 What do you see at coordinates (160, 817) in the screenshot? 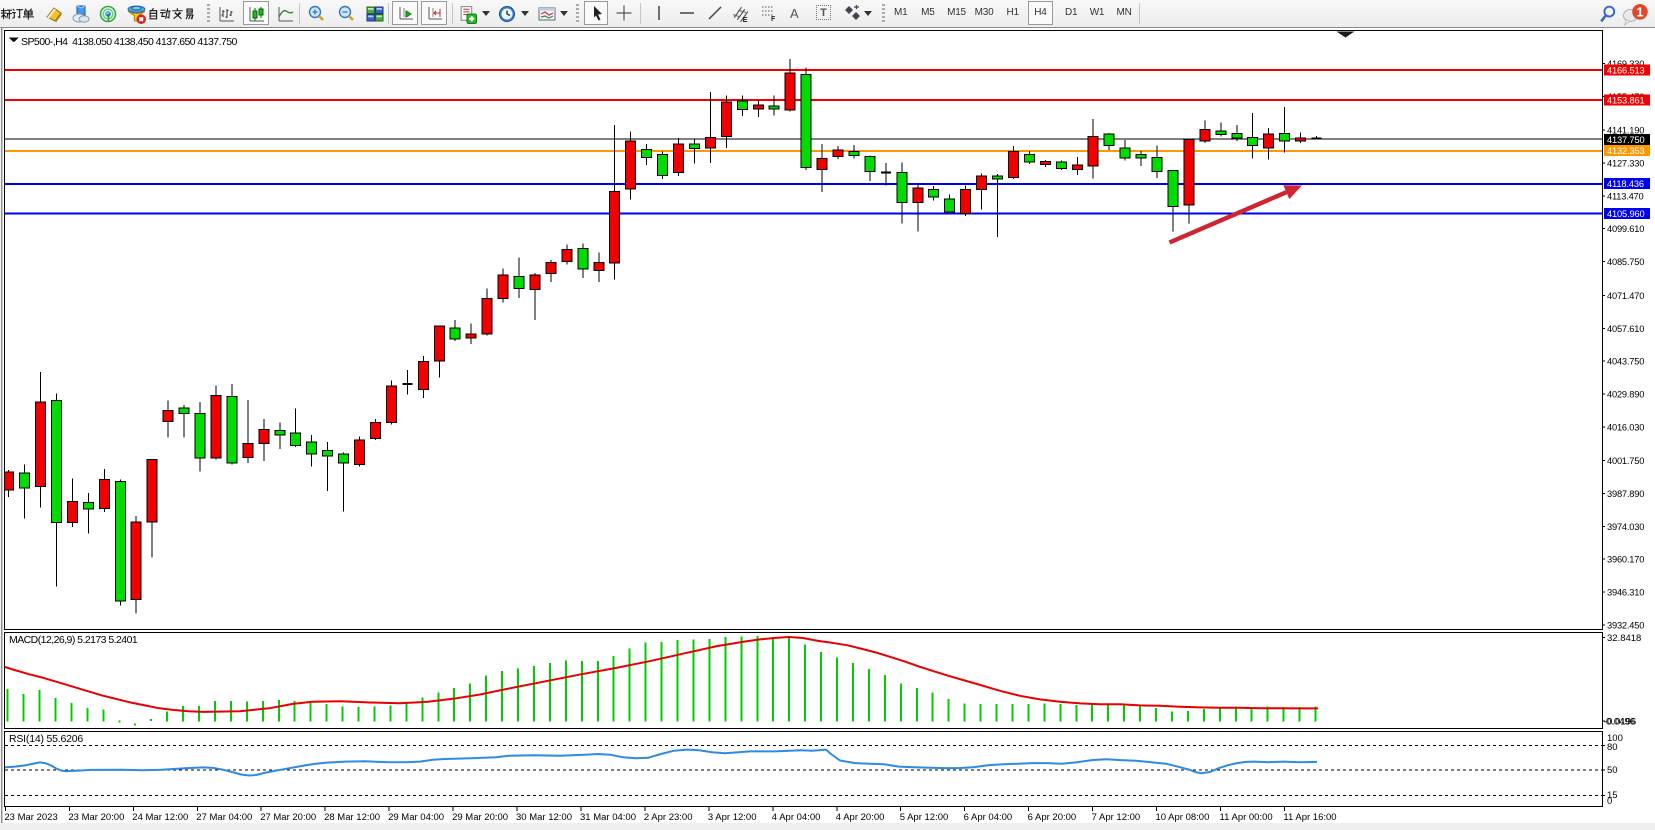
I see `svg-text: 24 Mar 12:00` at bounding box center [160, 817].